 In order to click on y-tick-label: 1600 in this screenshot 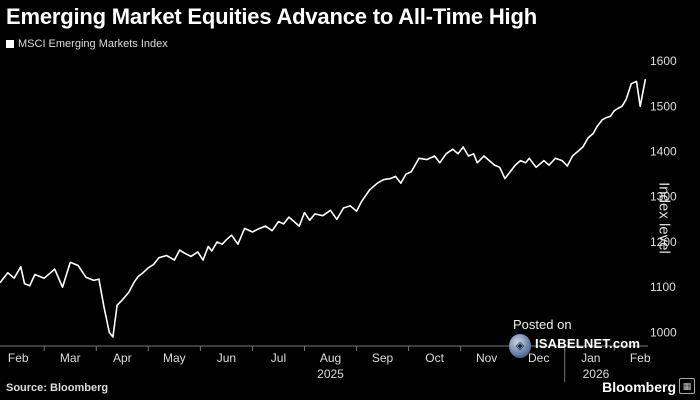, I will do `click(663, 61)`.